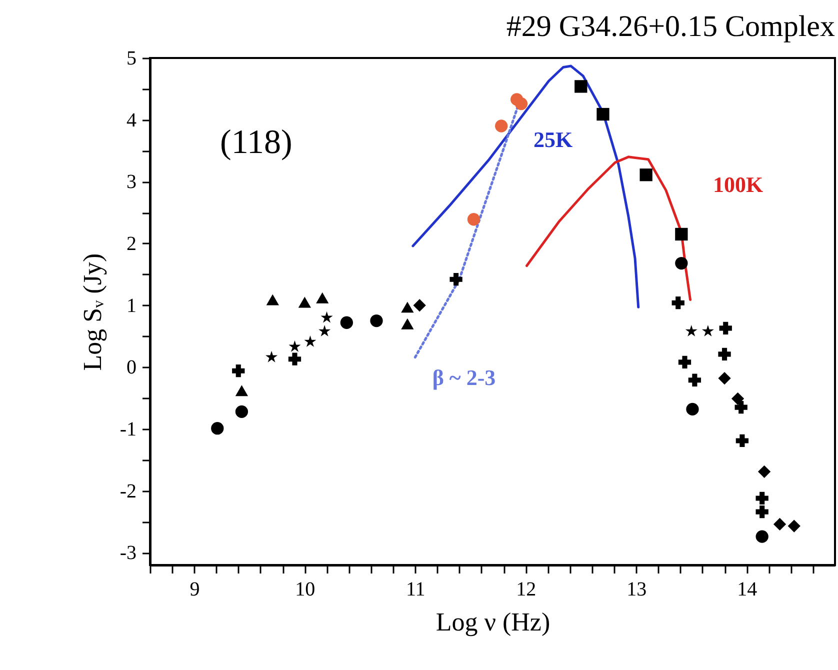  Describe the element at coordinates (553, 139) in the screenshot. I see `series-label: 25K` at that location.